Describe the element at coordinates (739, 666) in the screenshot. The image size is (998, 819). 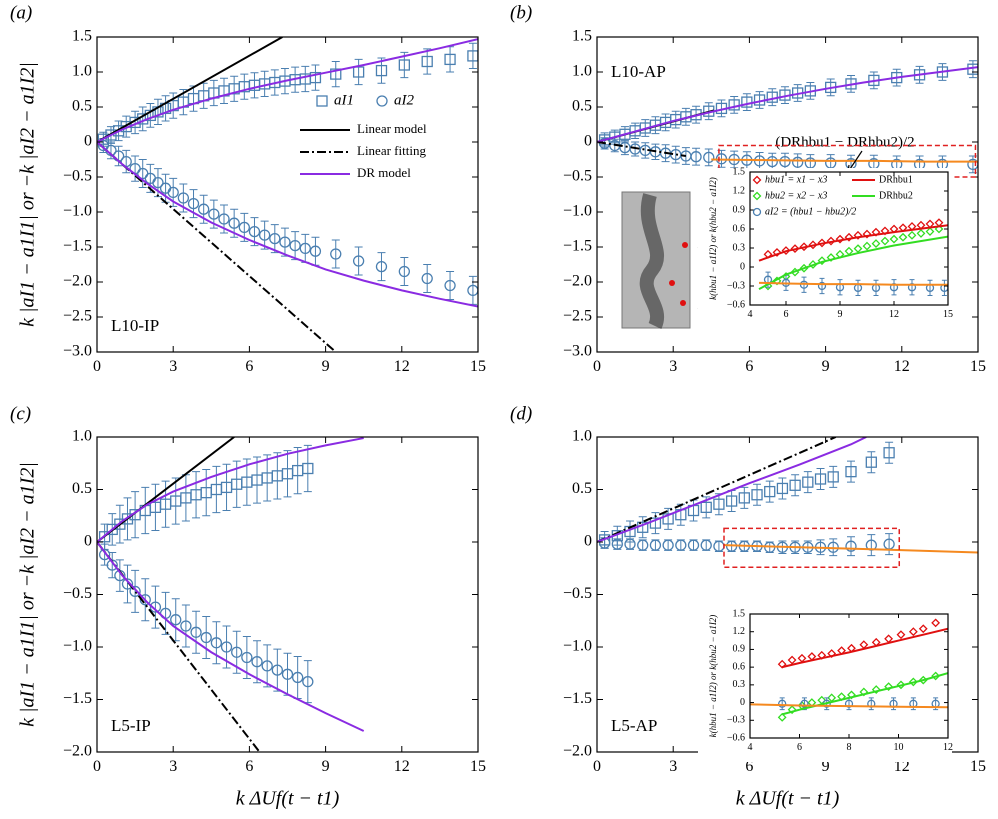
I see `y-tick-label: 0.6` at that location.